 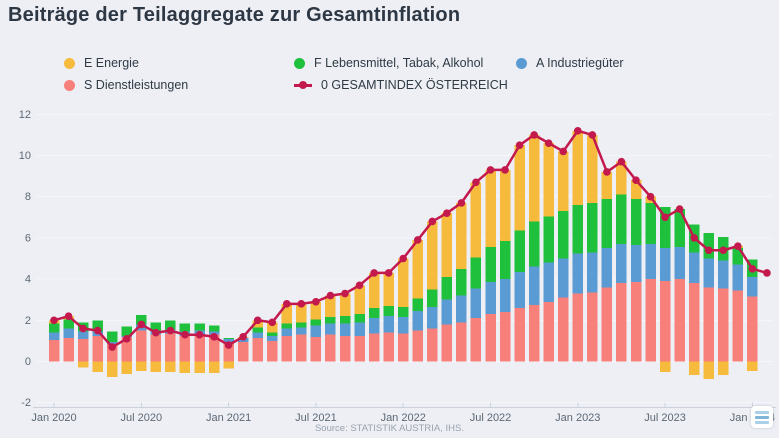 What do you see at coordinates (570, 63) in the screenshot?
I see `legend-item-industrieguter: A Industriegüter` at bounding box center [570, 63].